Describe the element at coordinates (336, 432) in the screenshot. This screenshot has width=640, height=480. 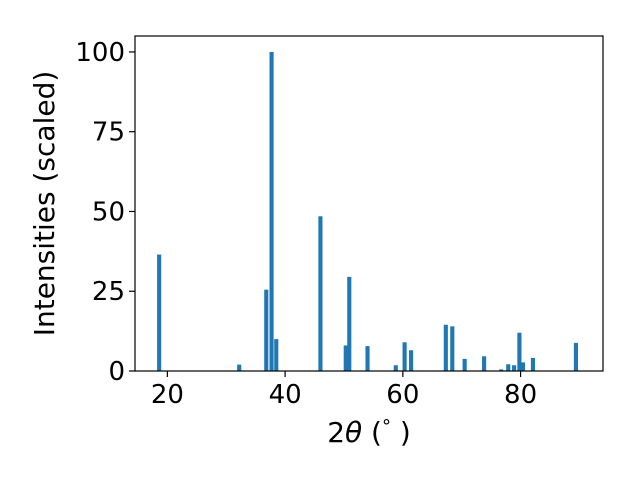
I see `x-label-prefix: 2` at that location.